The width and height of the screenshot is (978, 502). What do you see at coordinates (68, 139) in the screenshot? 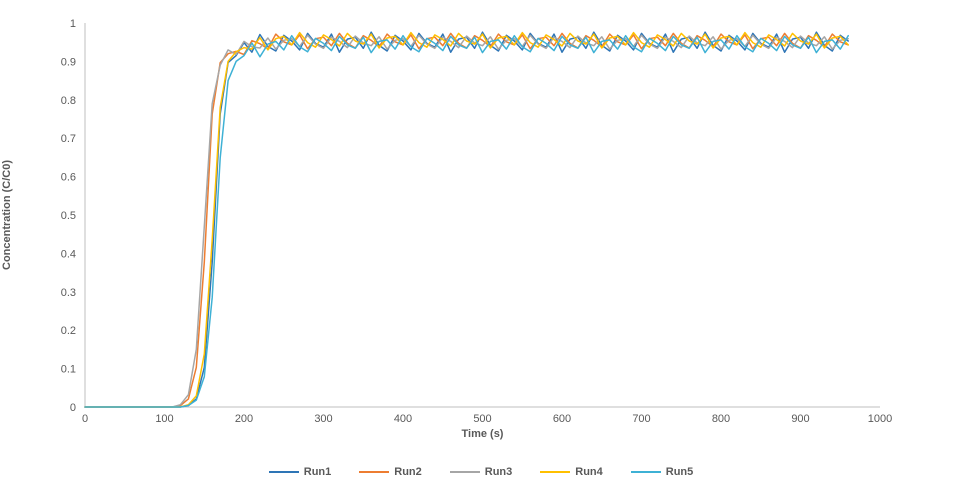
I see `y-tick-label: 0.7` at bounding box center [68, 139].